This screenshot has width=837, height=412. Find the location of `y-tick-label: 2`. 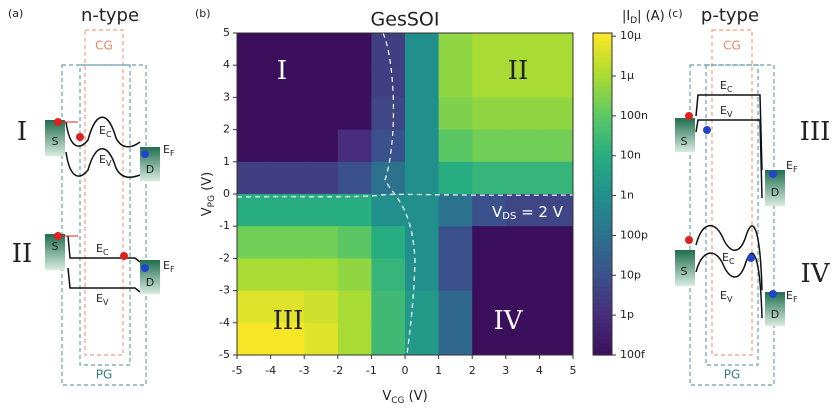

y-tick-label: 2 is located at coordinates (226, 129).